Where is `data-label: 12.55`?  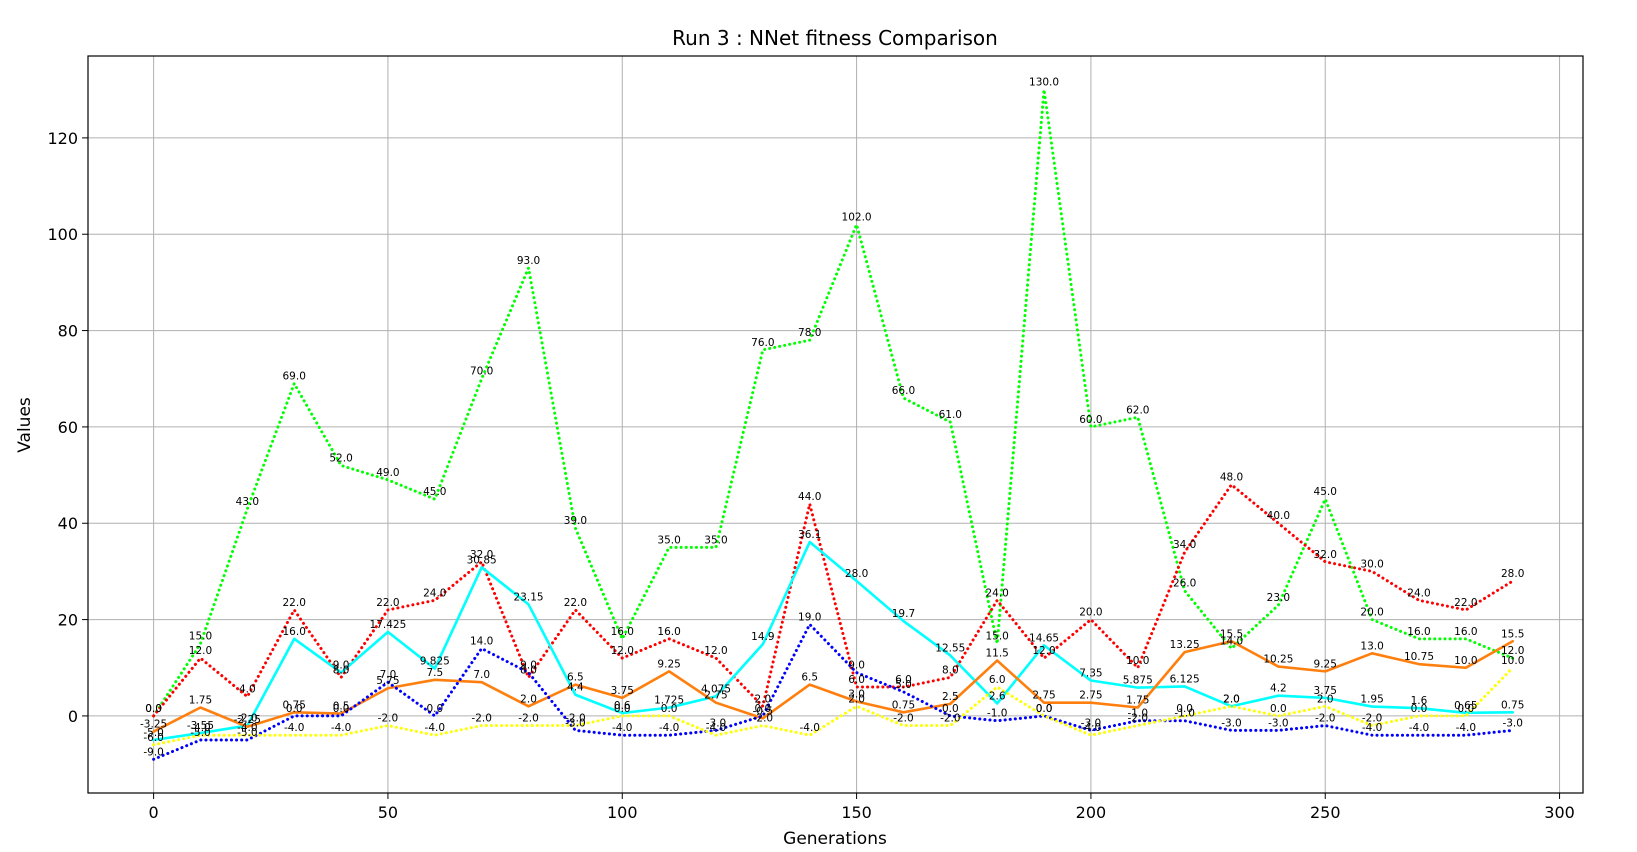
data-label: 12.55 is located at coordinates (950, 648).